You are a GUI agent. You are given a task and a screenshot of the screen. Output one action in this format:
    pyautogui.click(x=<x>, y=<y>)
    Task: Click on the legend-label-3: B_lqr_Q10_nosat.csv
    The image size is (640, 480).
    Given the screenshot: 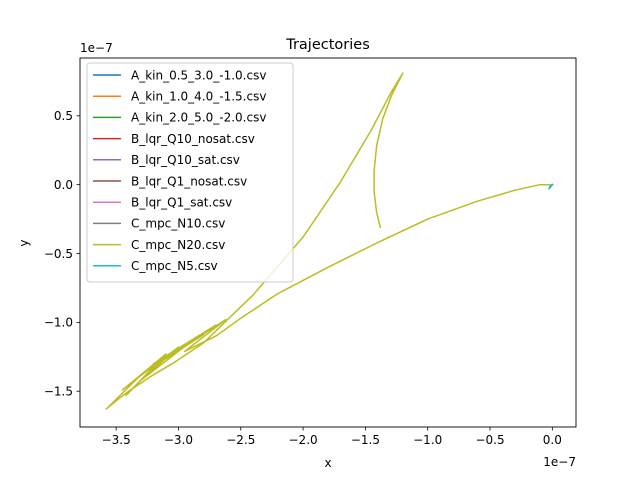 What is the action you would take?
    pyautogui.click(x=193, y=139)
    